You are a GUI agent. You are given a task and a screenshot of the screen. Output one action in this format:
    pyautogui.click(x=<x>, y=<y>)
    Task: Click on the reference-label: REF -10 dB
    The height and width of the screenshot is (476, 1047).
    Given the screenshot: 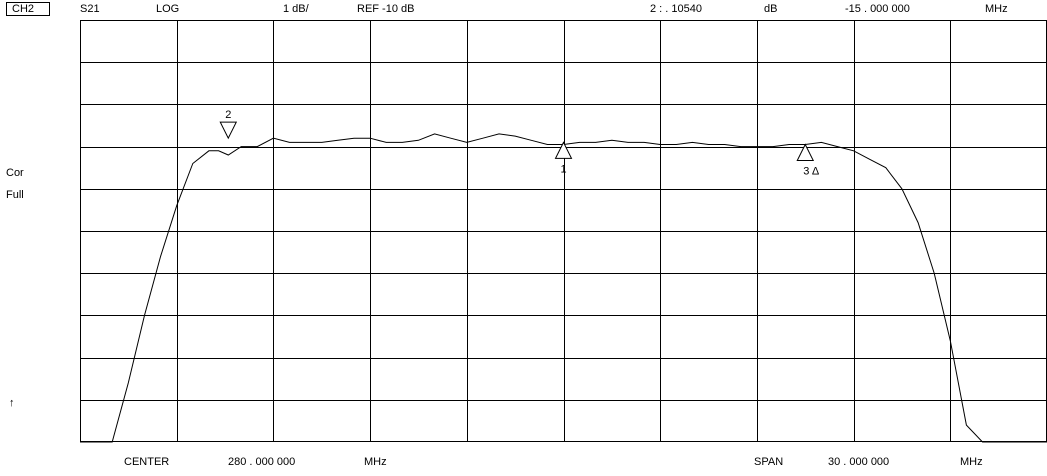 What is the action you would take?
    pyautogui.click(x=386, y=9)
    